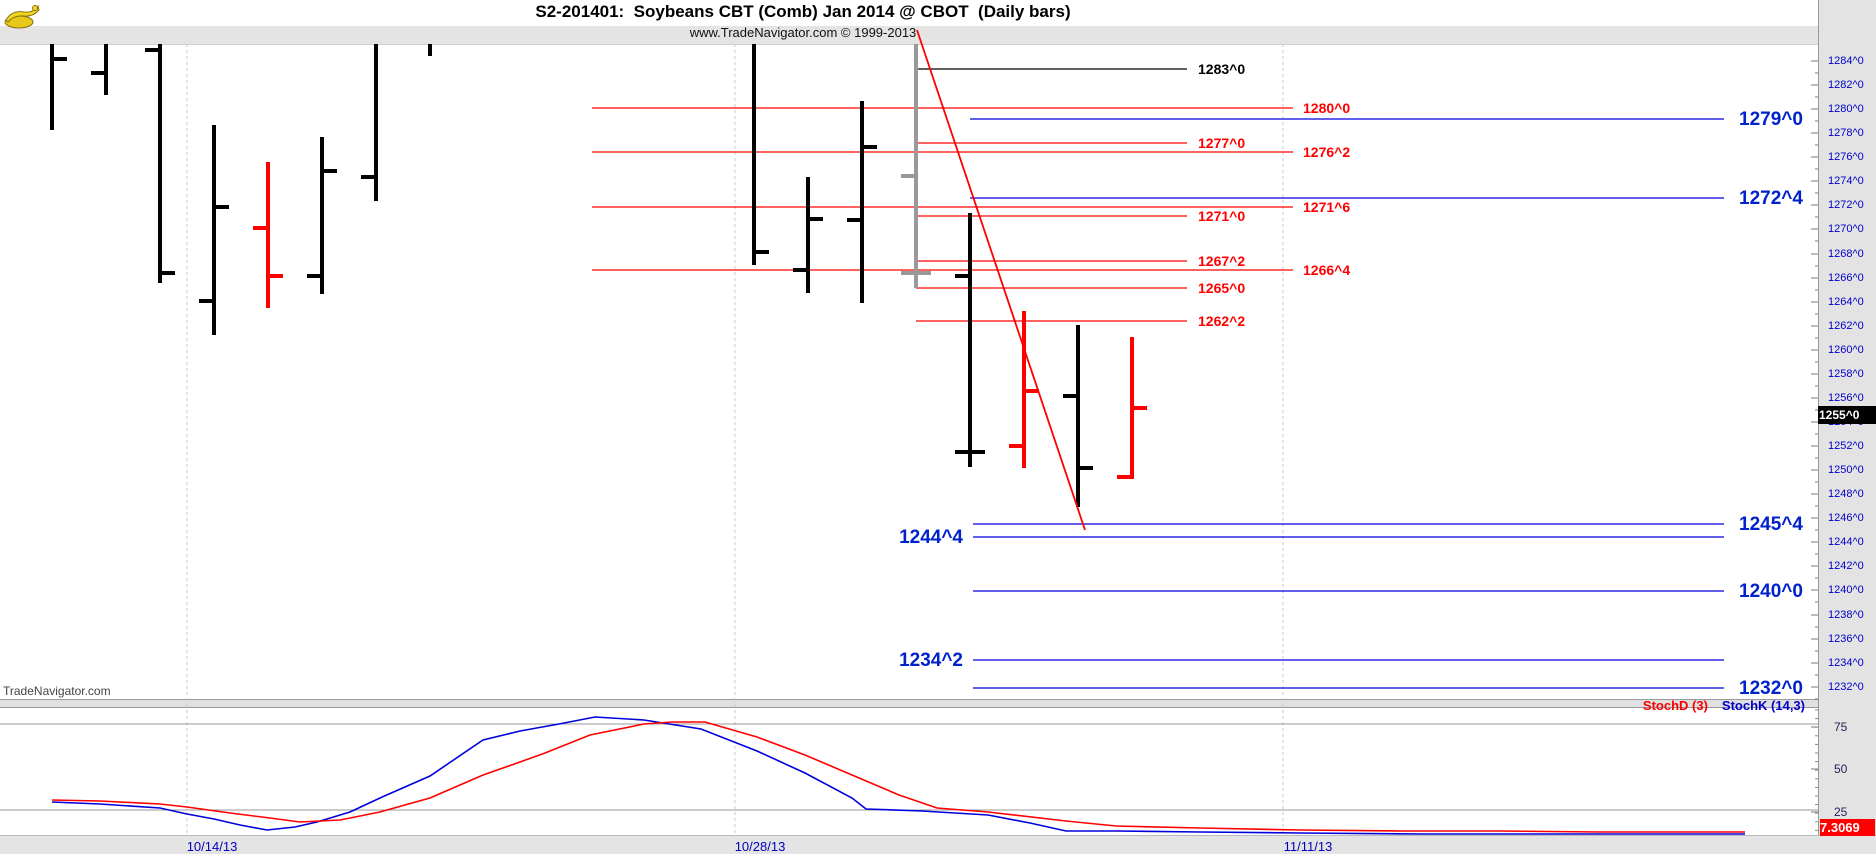 This screenshot has height=854, width=1876. What do you see at coordinates (1847, 415) in the screenshot?
I see `last-price-badge: 1255^0` at bounding box center [1847, 415].